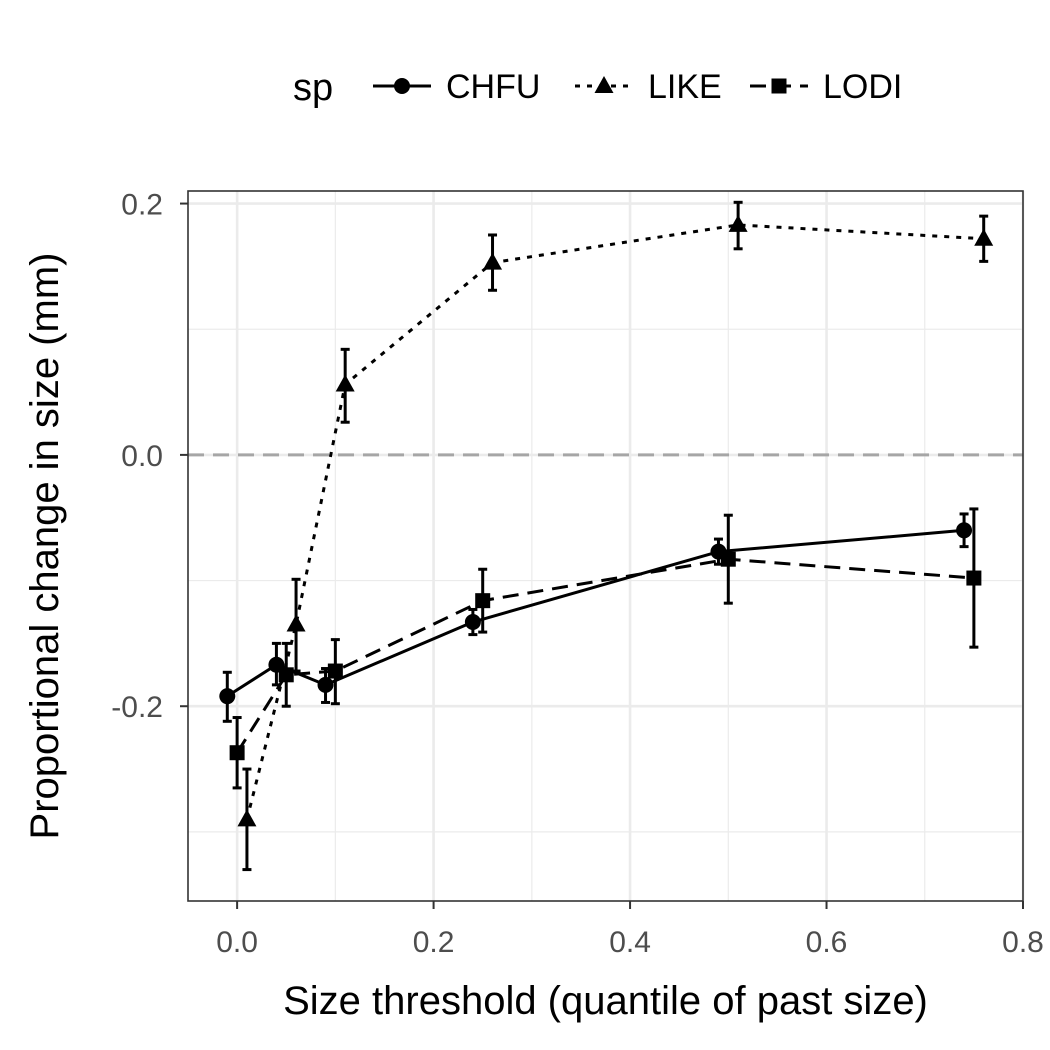 The height and width of the screenshot is (1050, 1050). I want to click on legend-item-chfu: CHFU, so click(456, 87).